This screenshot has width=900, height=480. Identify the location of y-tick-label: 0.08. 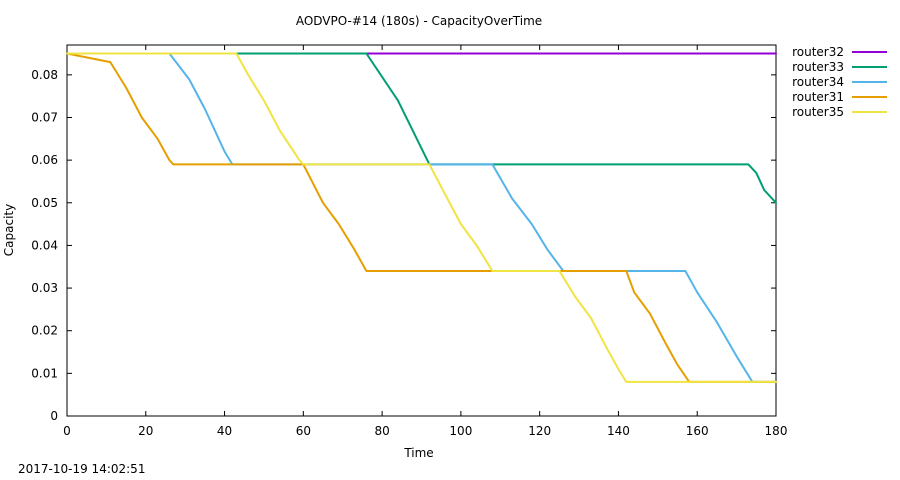
(44, 75).